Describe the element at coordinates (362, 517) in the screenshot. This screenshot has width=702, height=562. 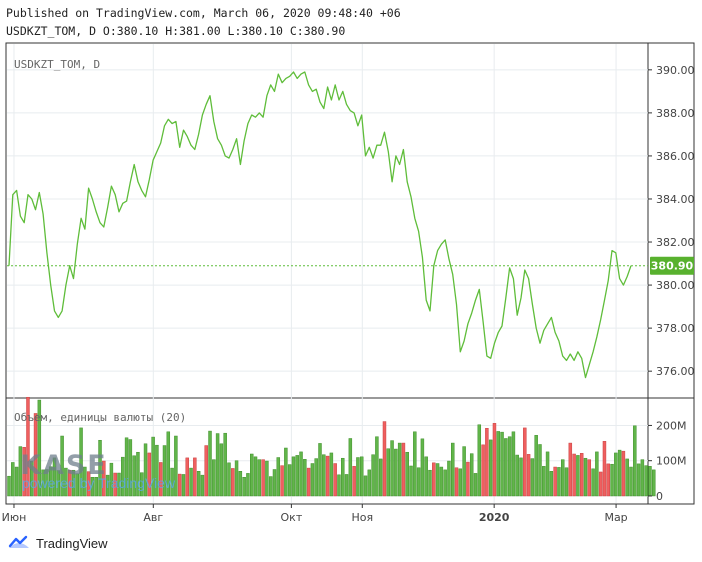
I see `x-tick-label: Ноя` at that location.